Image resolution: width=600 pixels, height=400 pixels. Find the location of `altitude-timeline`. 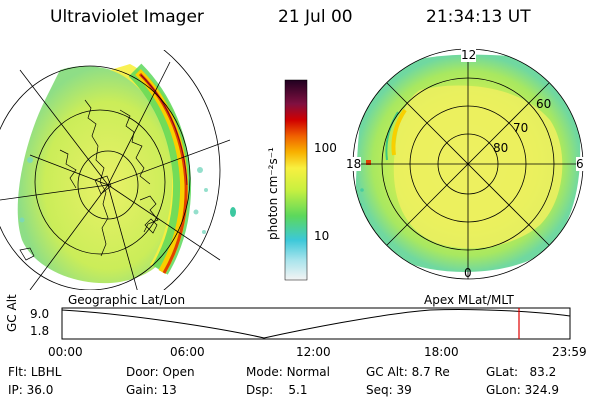

altitude-timeline is located at coordinates (316, 323).